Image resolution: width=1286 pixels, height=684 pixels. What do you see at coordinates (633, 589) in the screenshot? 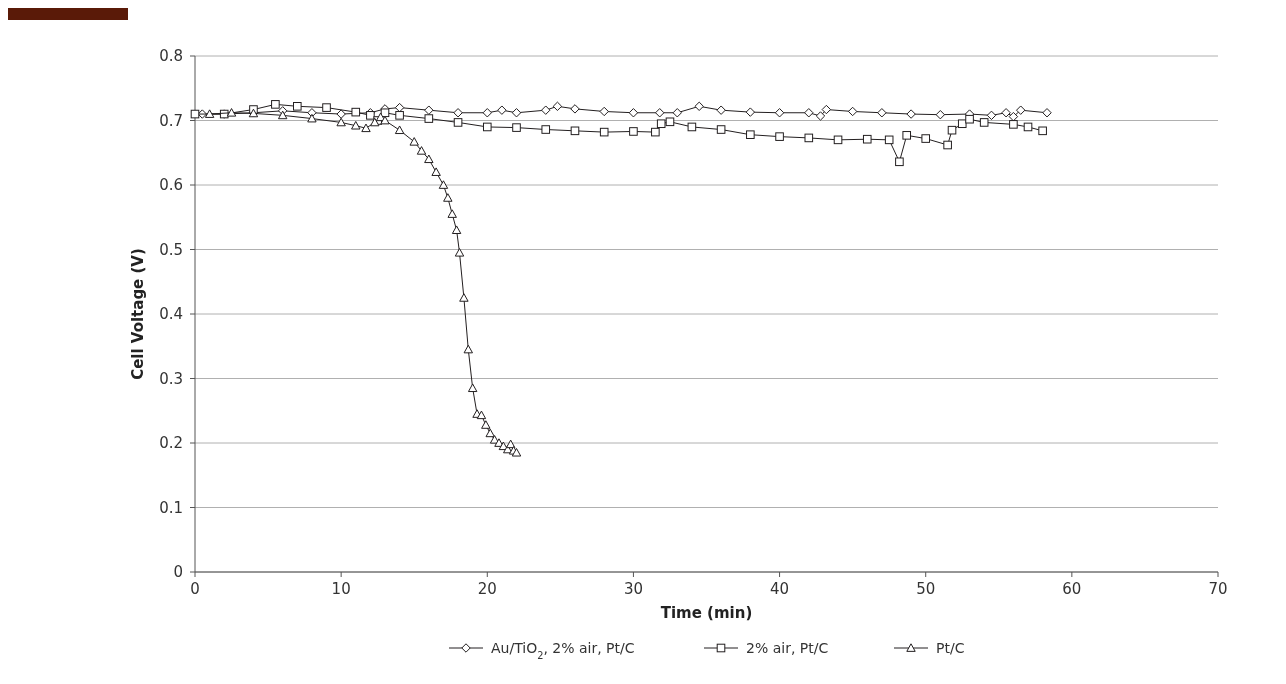
I see `x-tick-label: 30` at bounding box center [633, 589].